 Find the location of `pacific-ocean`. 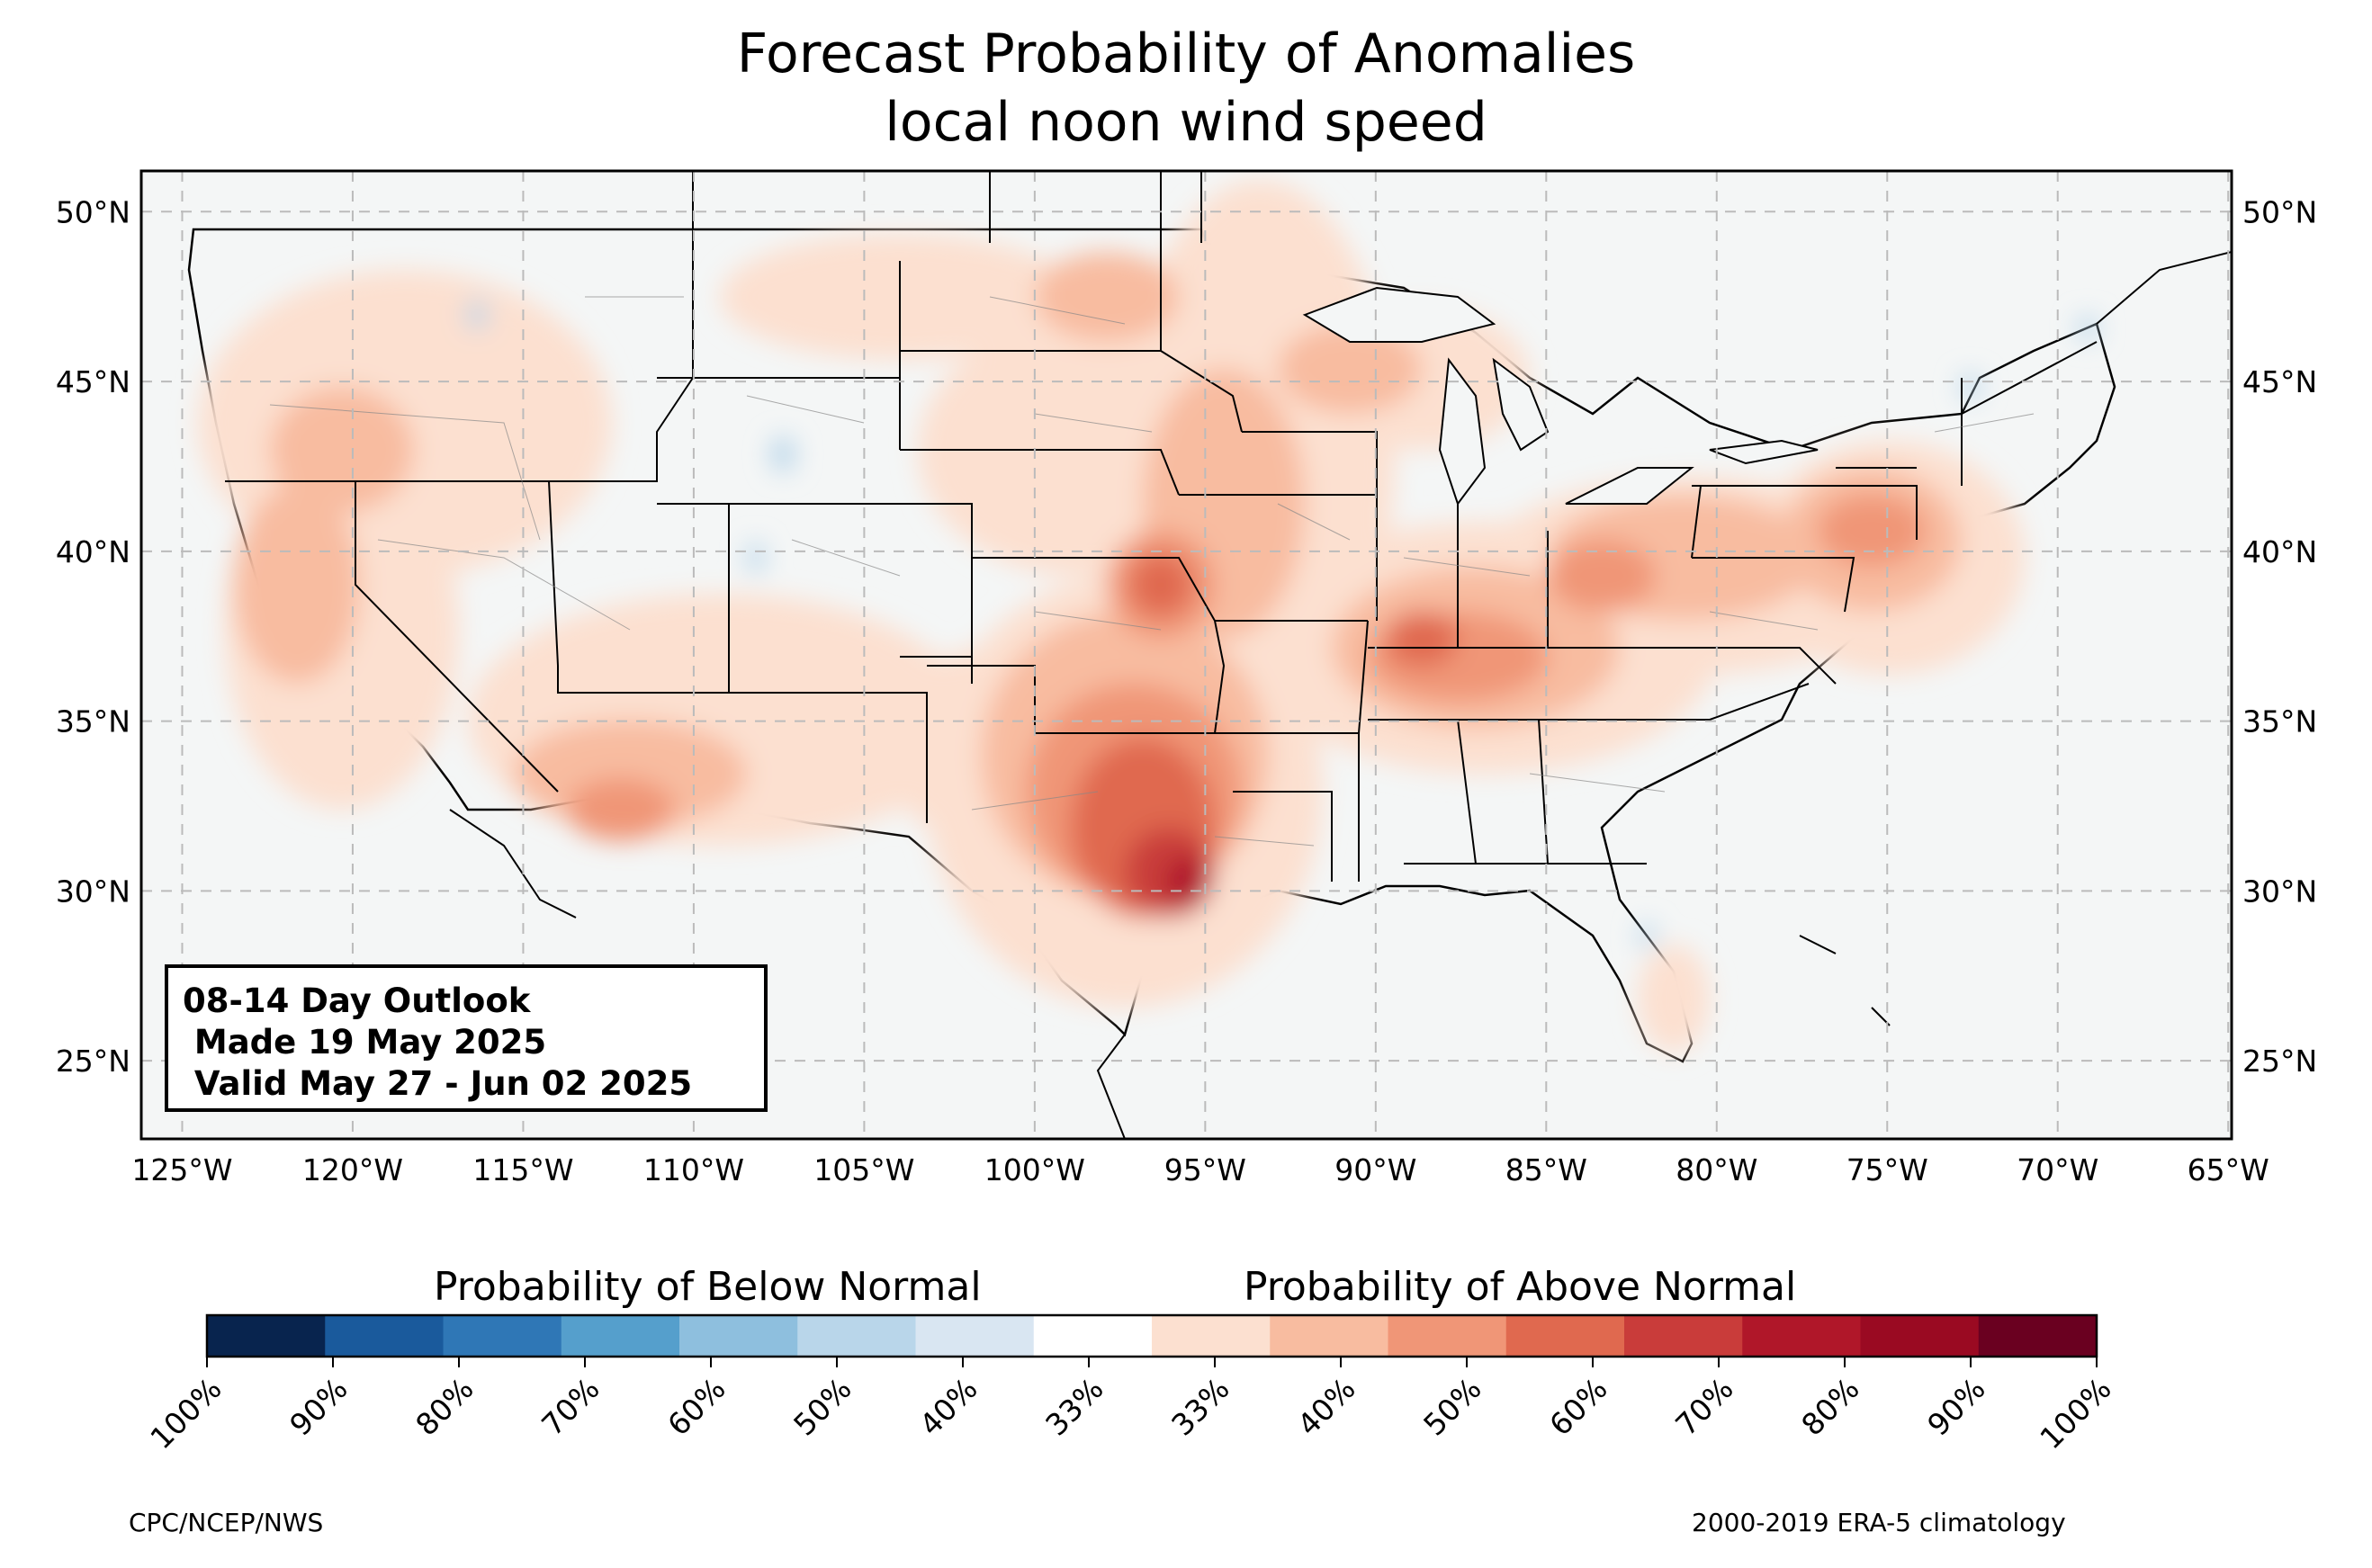

pacific-ocean is located at coordinates (295, 655).